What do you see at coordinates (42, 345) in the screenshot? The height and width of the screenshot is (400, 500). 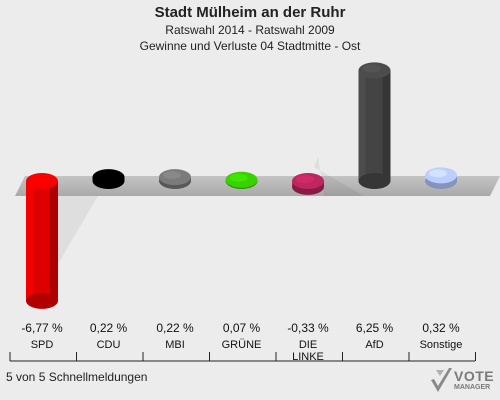 I see `category-label: SPD` at bounding box center [42, 345].